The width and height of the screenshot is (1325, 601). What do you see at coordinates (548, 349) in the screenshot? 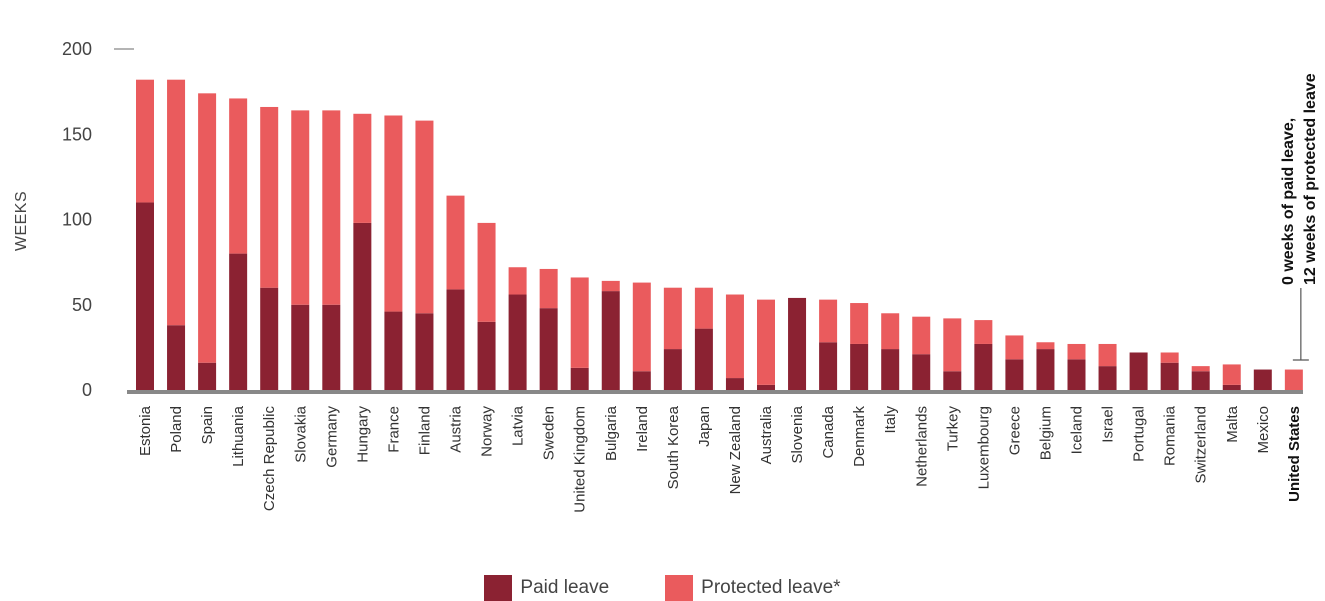
I see `bar-sweden-paid-leave` at bounding box center [548, 349].